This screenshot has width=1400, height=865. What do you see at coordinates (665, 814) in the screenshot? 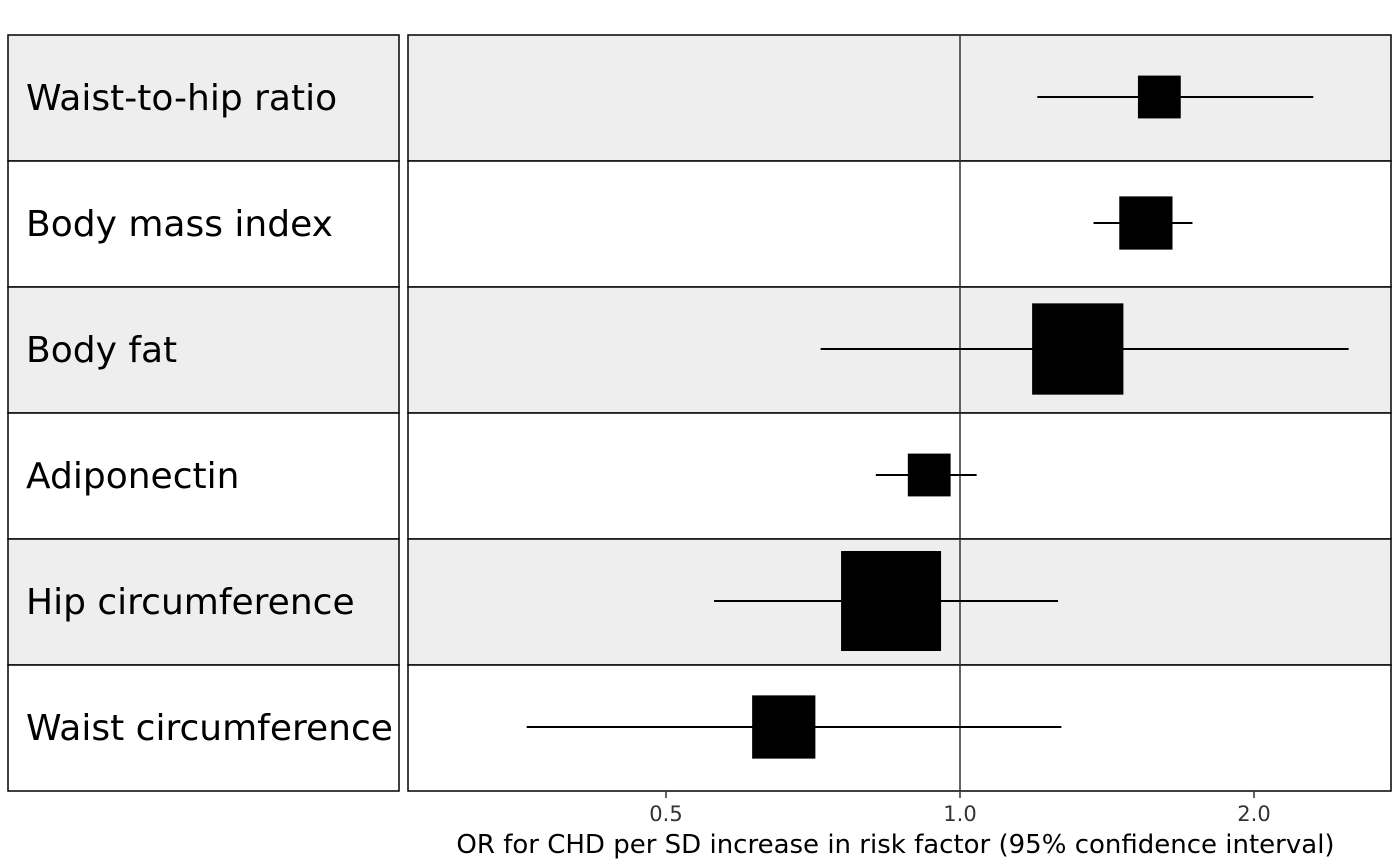
I see `x-tick-label: 0.5` at bounding box center [665, 814].